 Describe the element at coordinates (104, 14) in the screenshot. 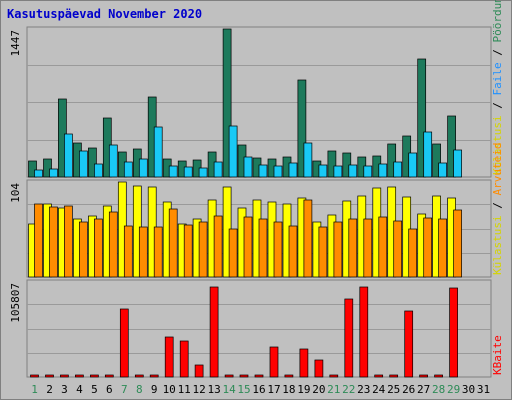

I see `chart-title: Kasutuspäevad November 2020` at that location.